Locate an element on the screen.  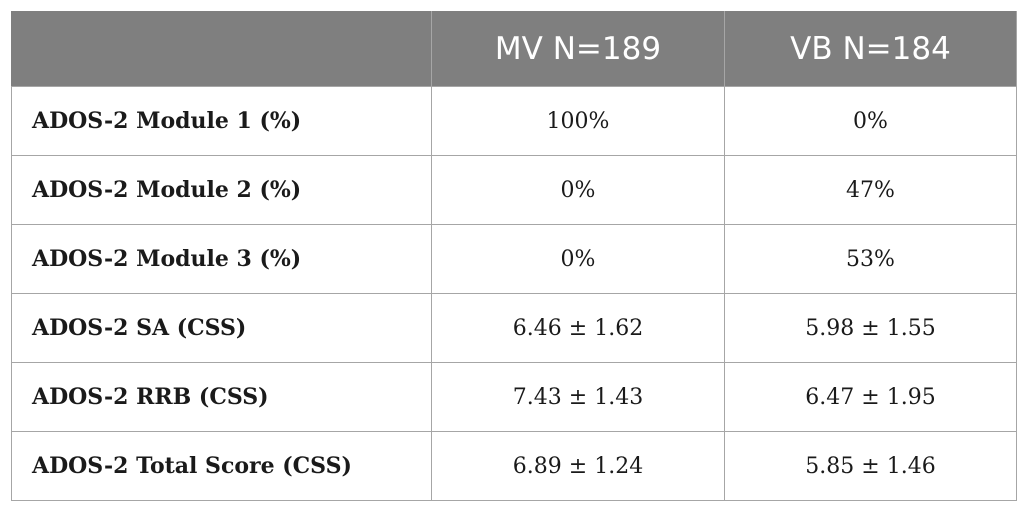
table-row: ADOS-2 Module 1 (%) 100% 0% is located at coordinates (514, 121).